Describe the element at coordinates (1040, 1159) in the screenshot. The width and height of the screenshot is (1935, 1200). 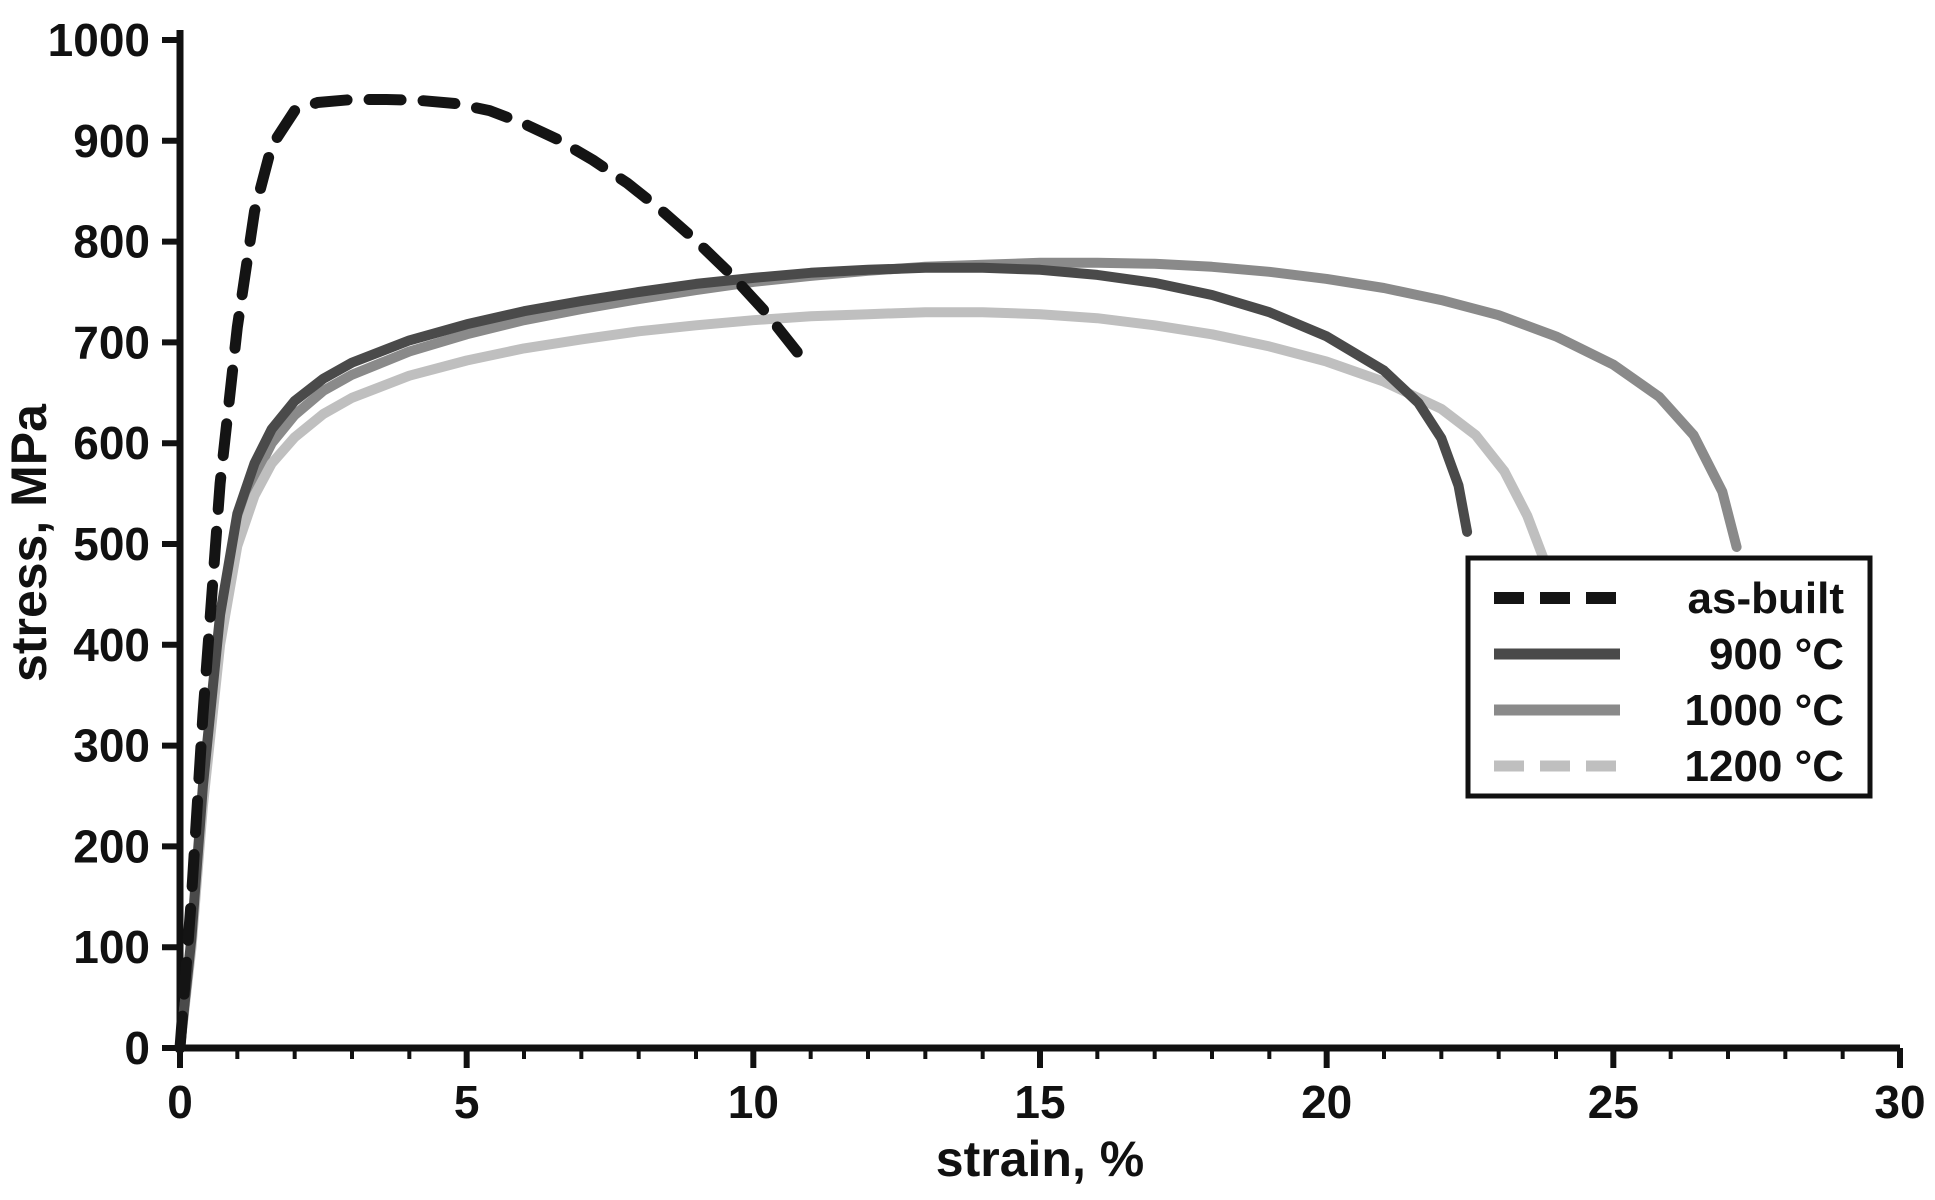
I see `x-axis-title: strain, %` at that location.